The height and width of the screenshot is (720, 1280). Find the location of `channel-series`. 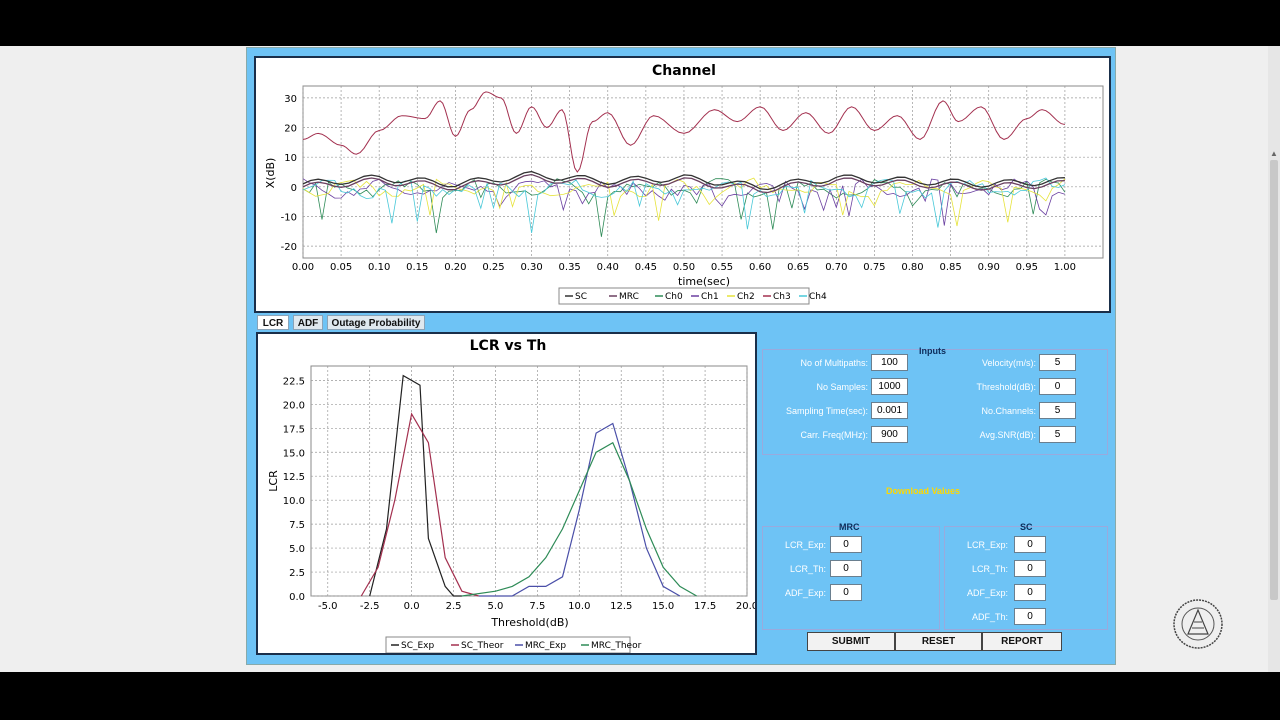

channel-series is located at coordinates (684, 164).